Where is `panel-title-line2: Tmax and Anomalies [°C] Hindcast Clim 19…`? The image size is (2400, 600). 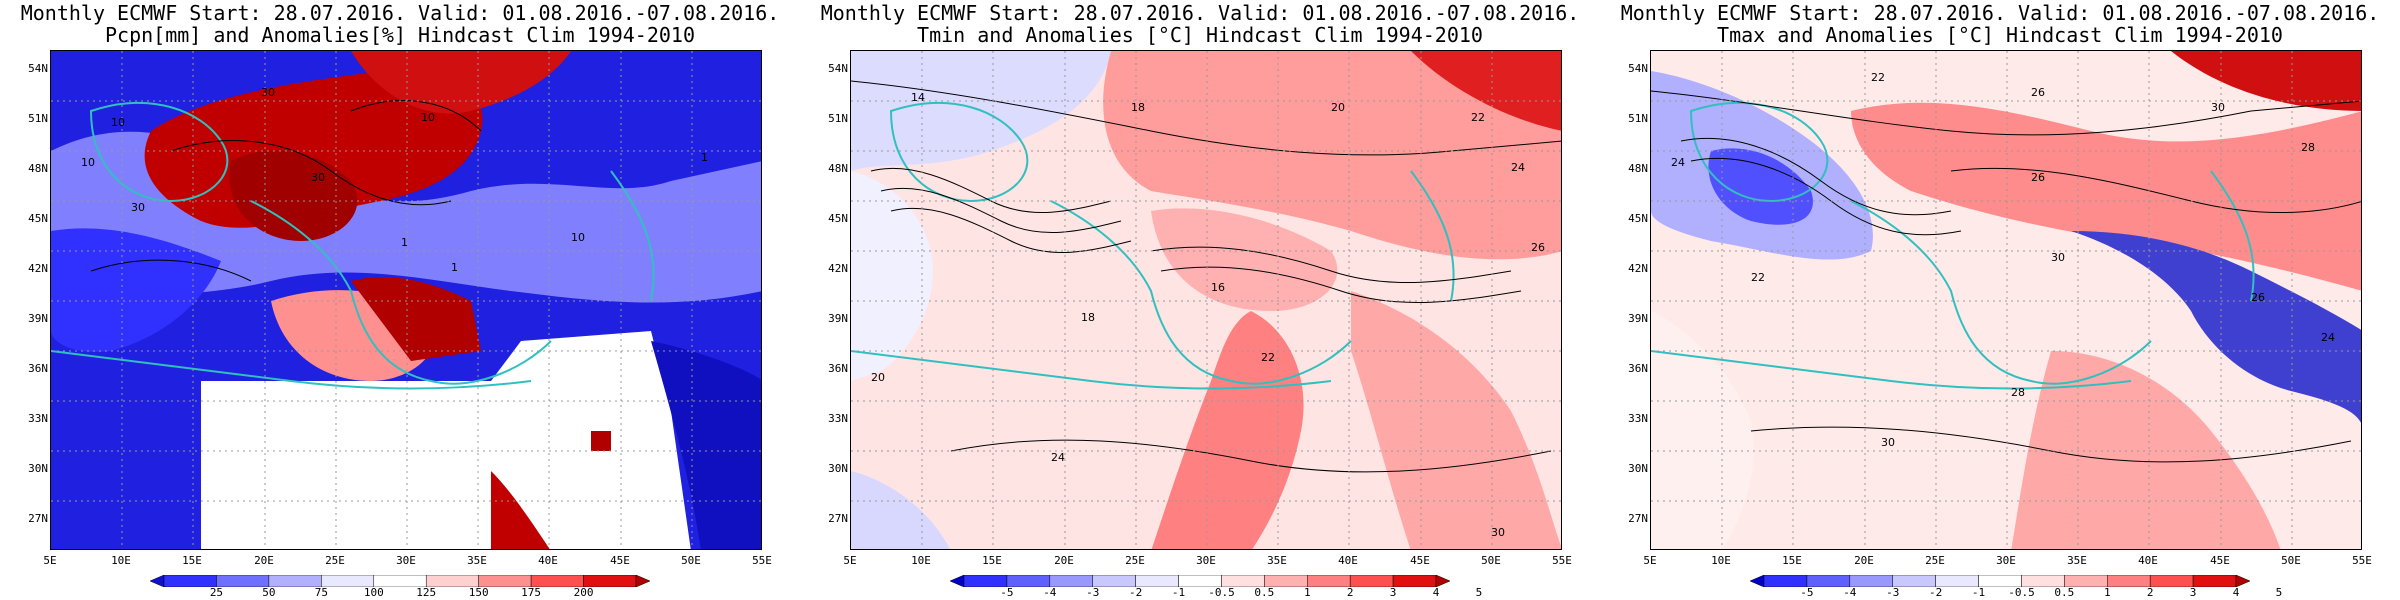
panel-title-line2: Tmax and Anomalies [°C] Hindcast Clim 19… is located at coordinates (2000, 35).